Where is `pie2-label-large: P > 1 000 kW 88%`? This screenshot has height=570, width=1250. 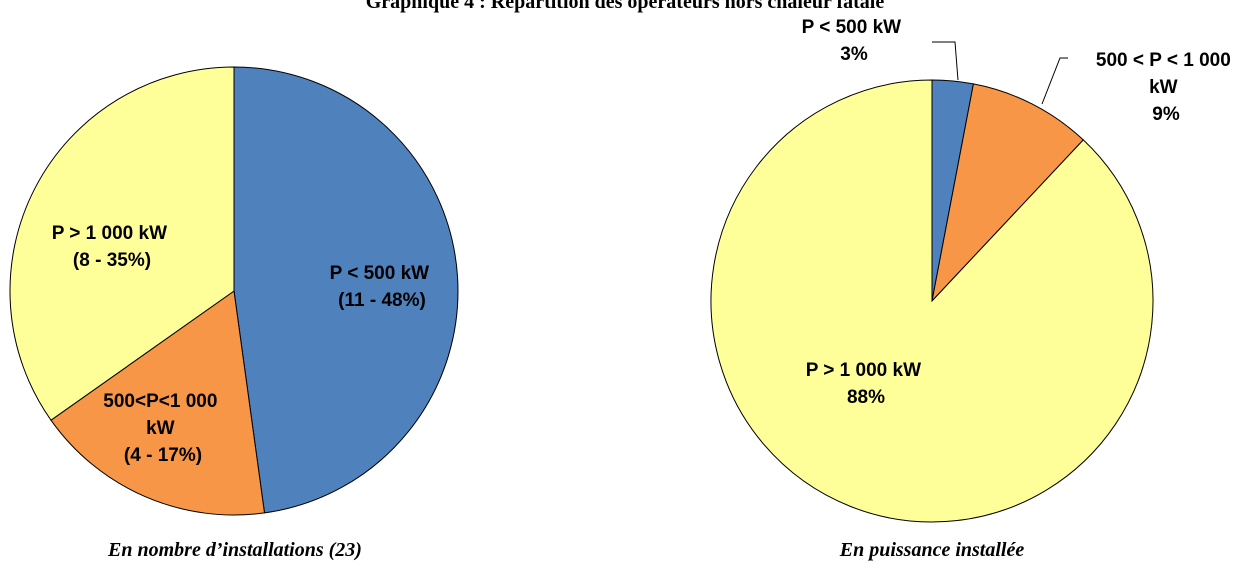
pie2-label-large: P > 1 000 kW 88% is located at coordinates (866, 384).